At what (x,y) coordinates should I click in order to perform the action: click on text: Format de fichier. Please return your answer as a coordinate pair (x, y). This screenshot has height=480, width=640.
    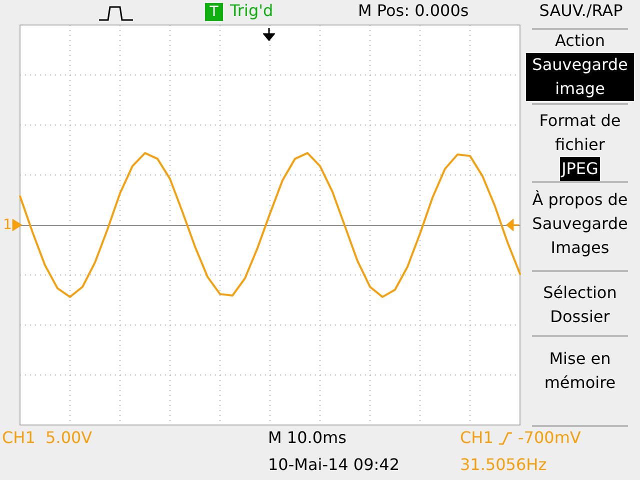
    Looking at the image, I should click on (580, 133).